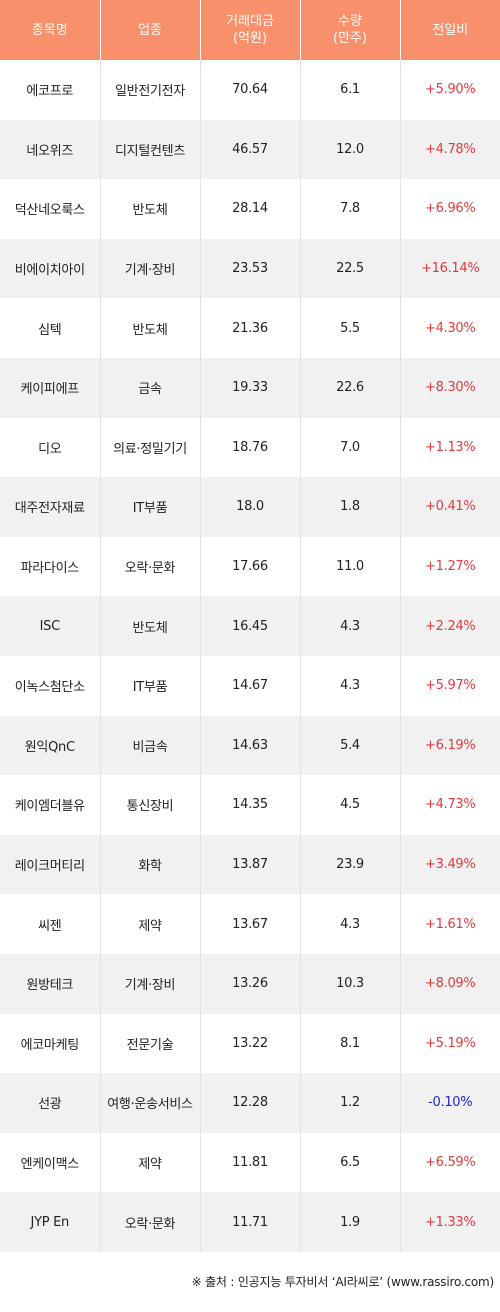 Image resolution: width=500 pixels, height=1312 pixels. What do you see at coordinates (50, 387) in the screenshot?
I see `stock-name-cell: 케이피에프` at bounding box center [50, 387].